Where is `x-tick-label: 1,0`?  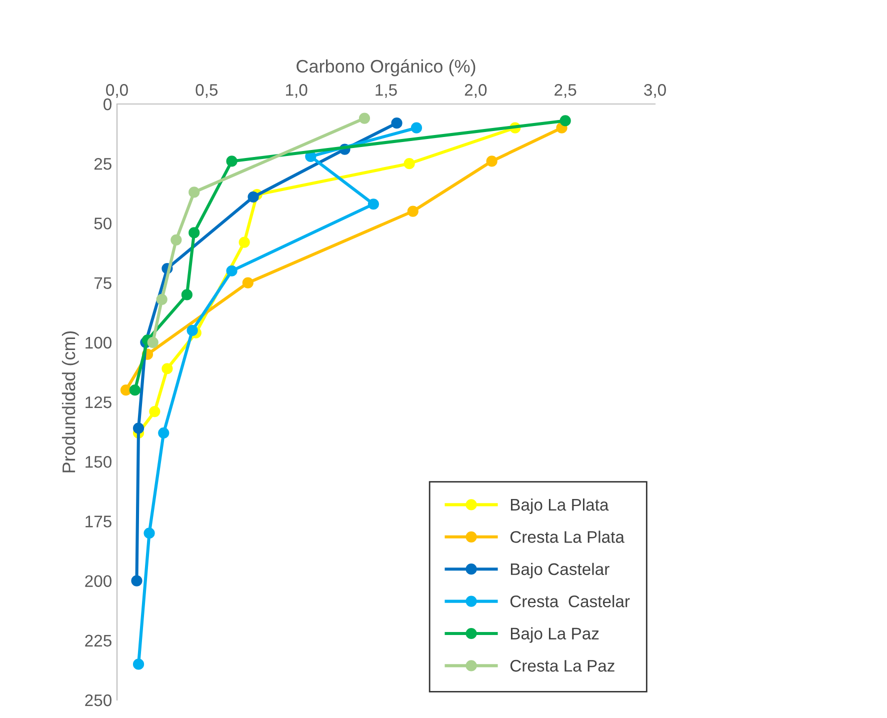 x-tick-label: 1,0 is located at coordinates (297, 91).